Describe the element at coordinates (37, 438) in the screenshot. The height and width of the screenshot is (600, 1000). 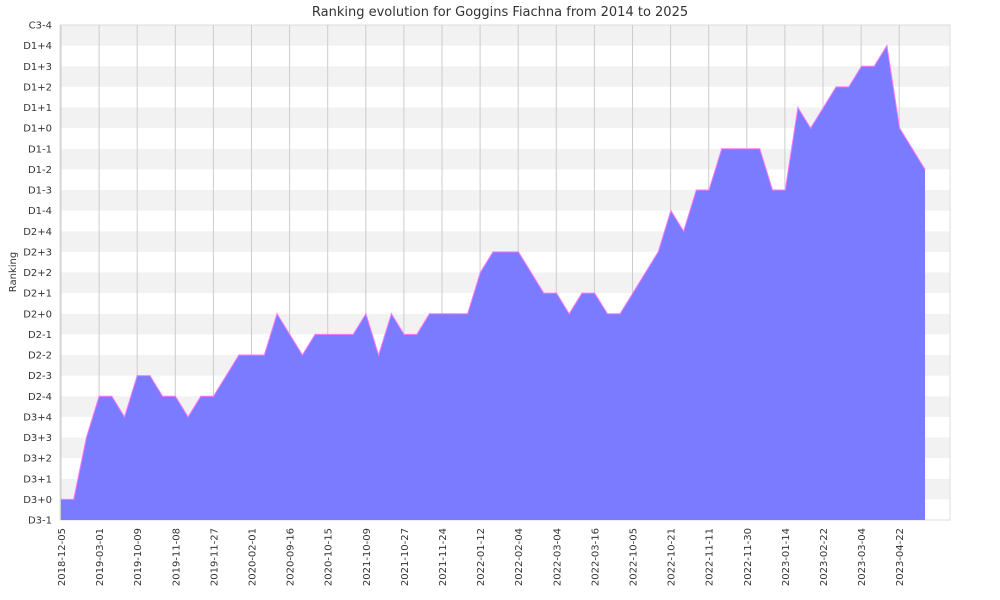
I see `y-tick-label: D3+3` at that location.